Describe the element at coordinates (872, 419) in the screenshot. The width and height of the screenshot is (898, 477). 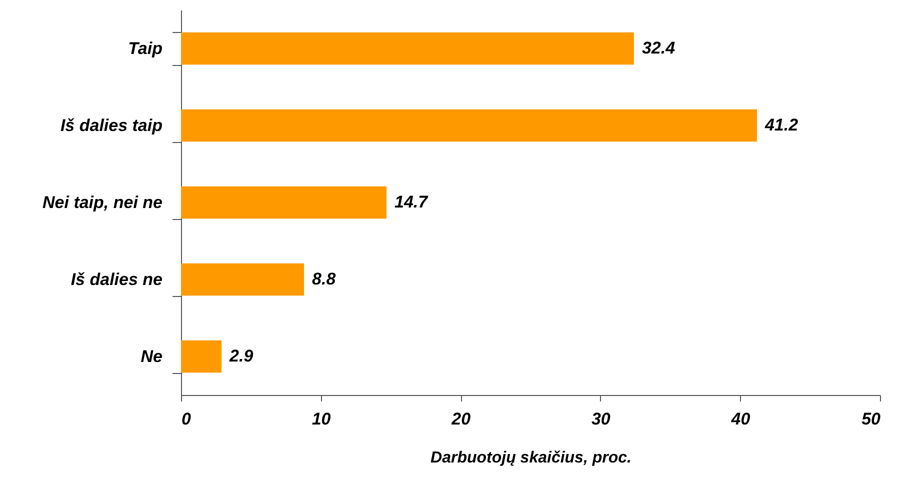
I see `x-tick-label: 50` at that location.